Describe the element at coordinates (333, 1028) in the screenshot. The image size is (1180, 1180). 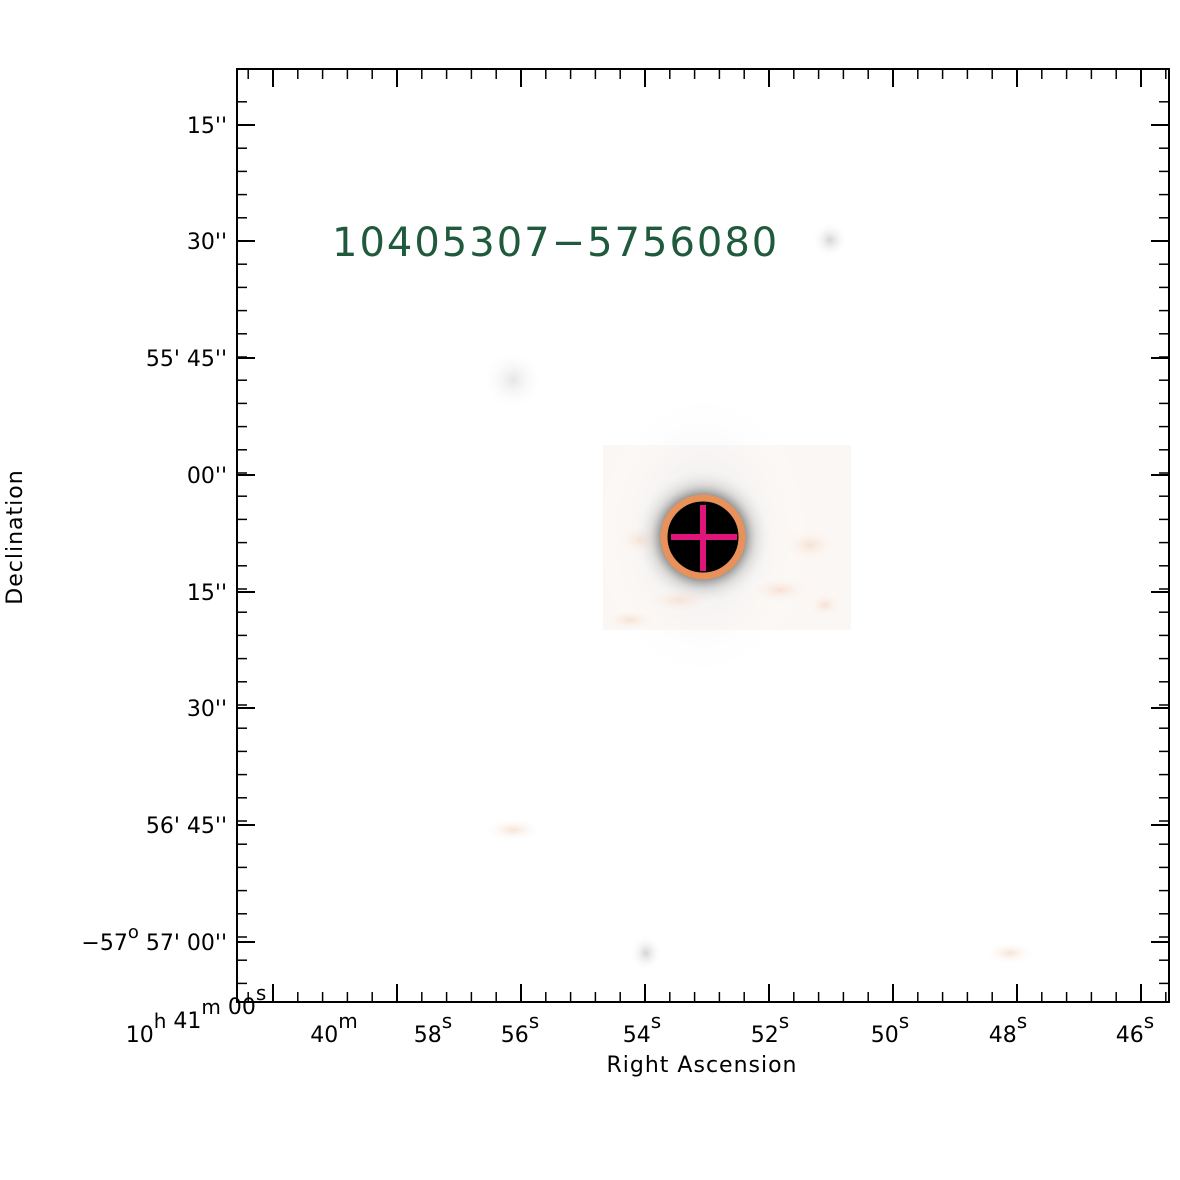
I see `ra-tick-label: 40m` at that location.